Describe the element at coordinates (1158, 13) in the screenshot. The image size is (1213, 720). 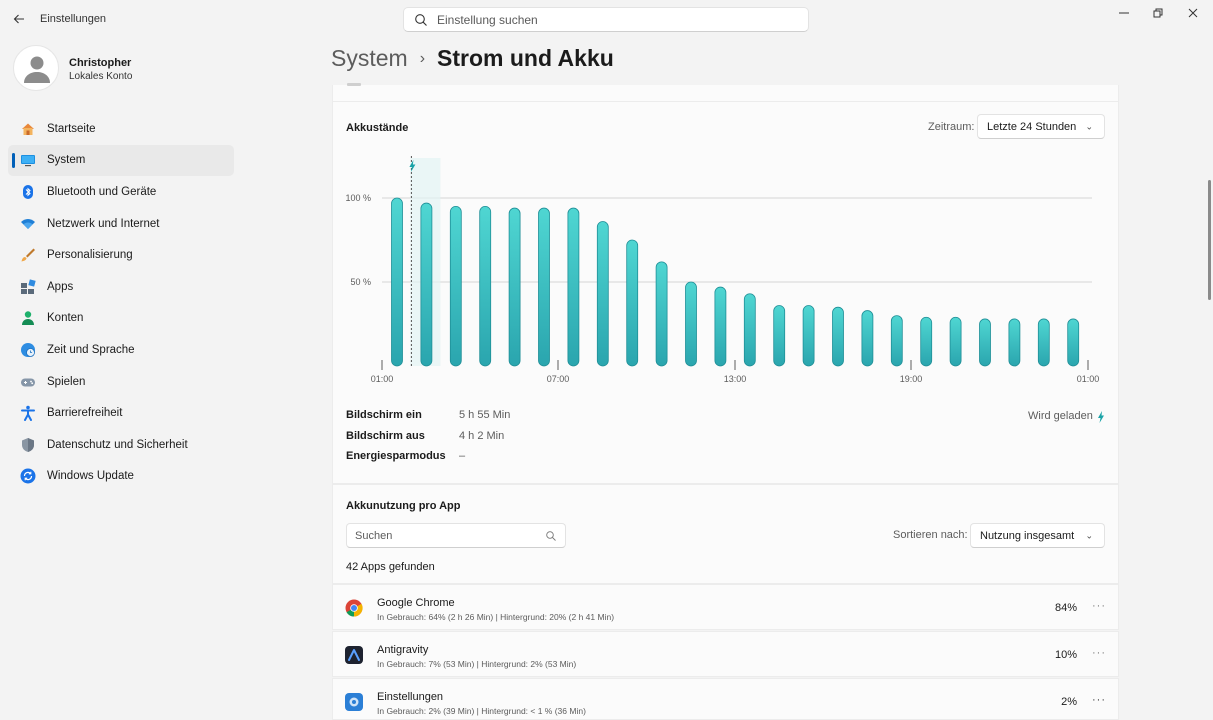
I see `restore-icon` at that location.